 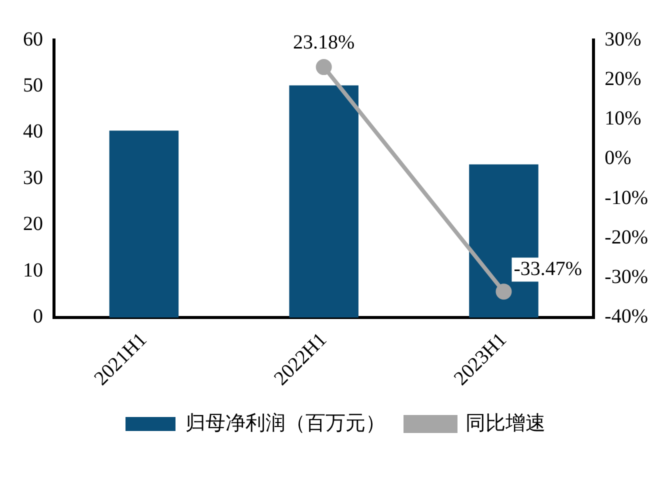 What do you see at coordinates (33, 39) in the screenshot?
I see `y-tick-label: 60` at bounding box center [33, 39].